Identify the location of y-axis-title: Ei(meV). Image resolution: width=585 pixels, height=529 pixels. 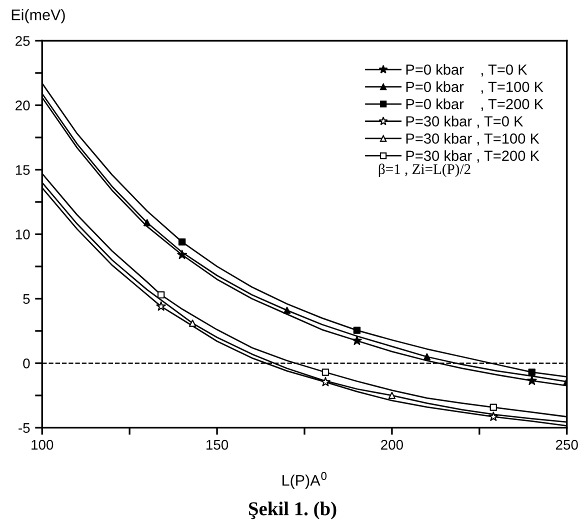
(38, 16).